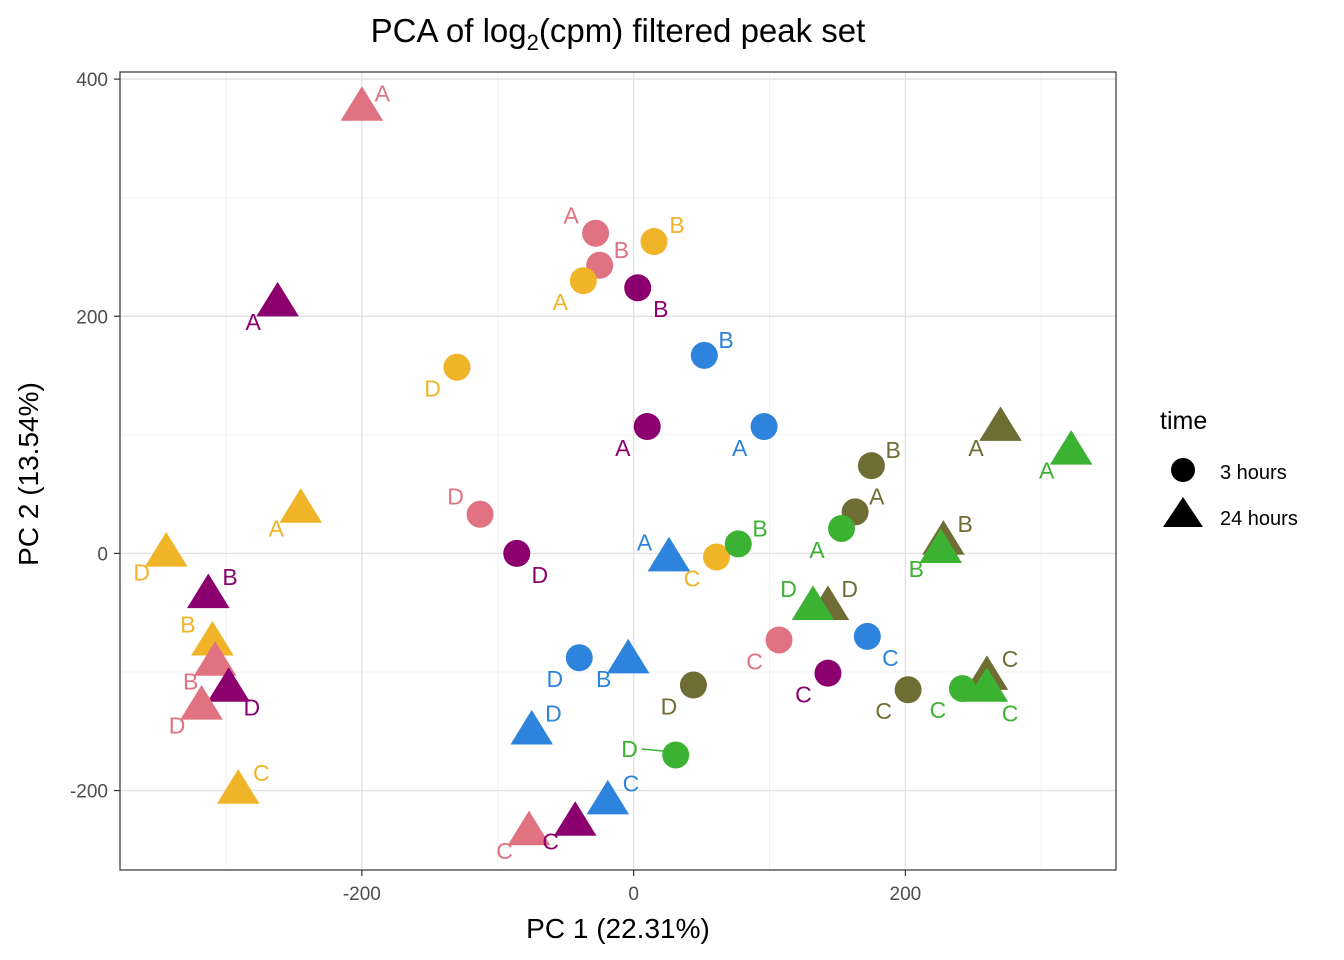 The image size is (1344, 960). I want to click on chart-title-main: PCA of log, so click(449, 30).